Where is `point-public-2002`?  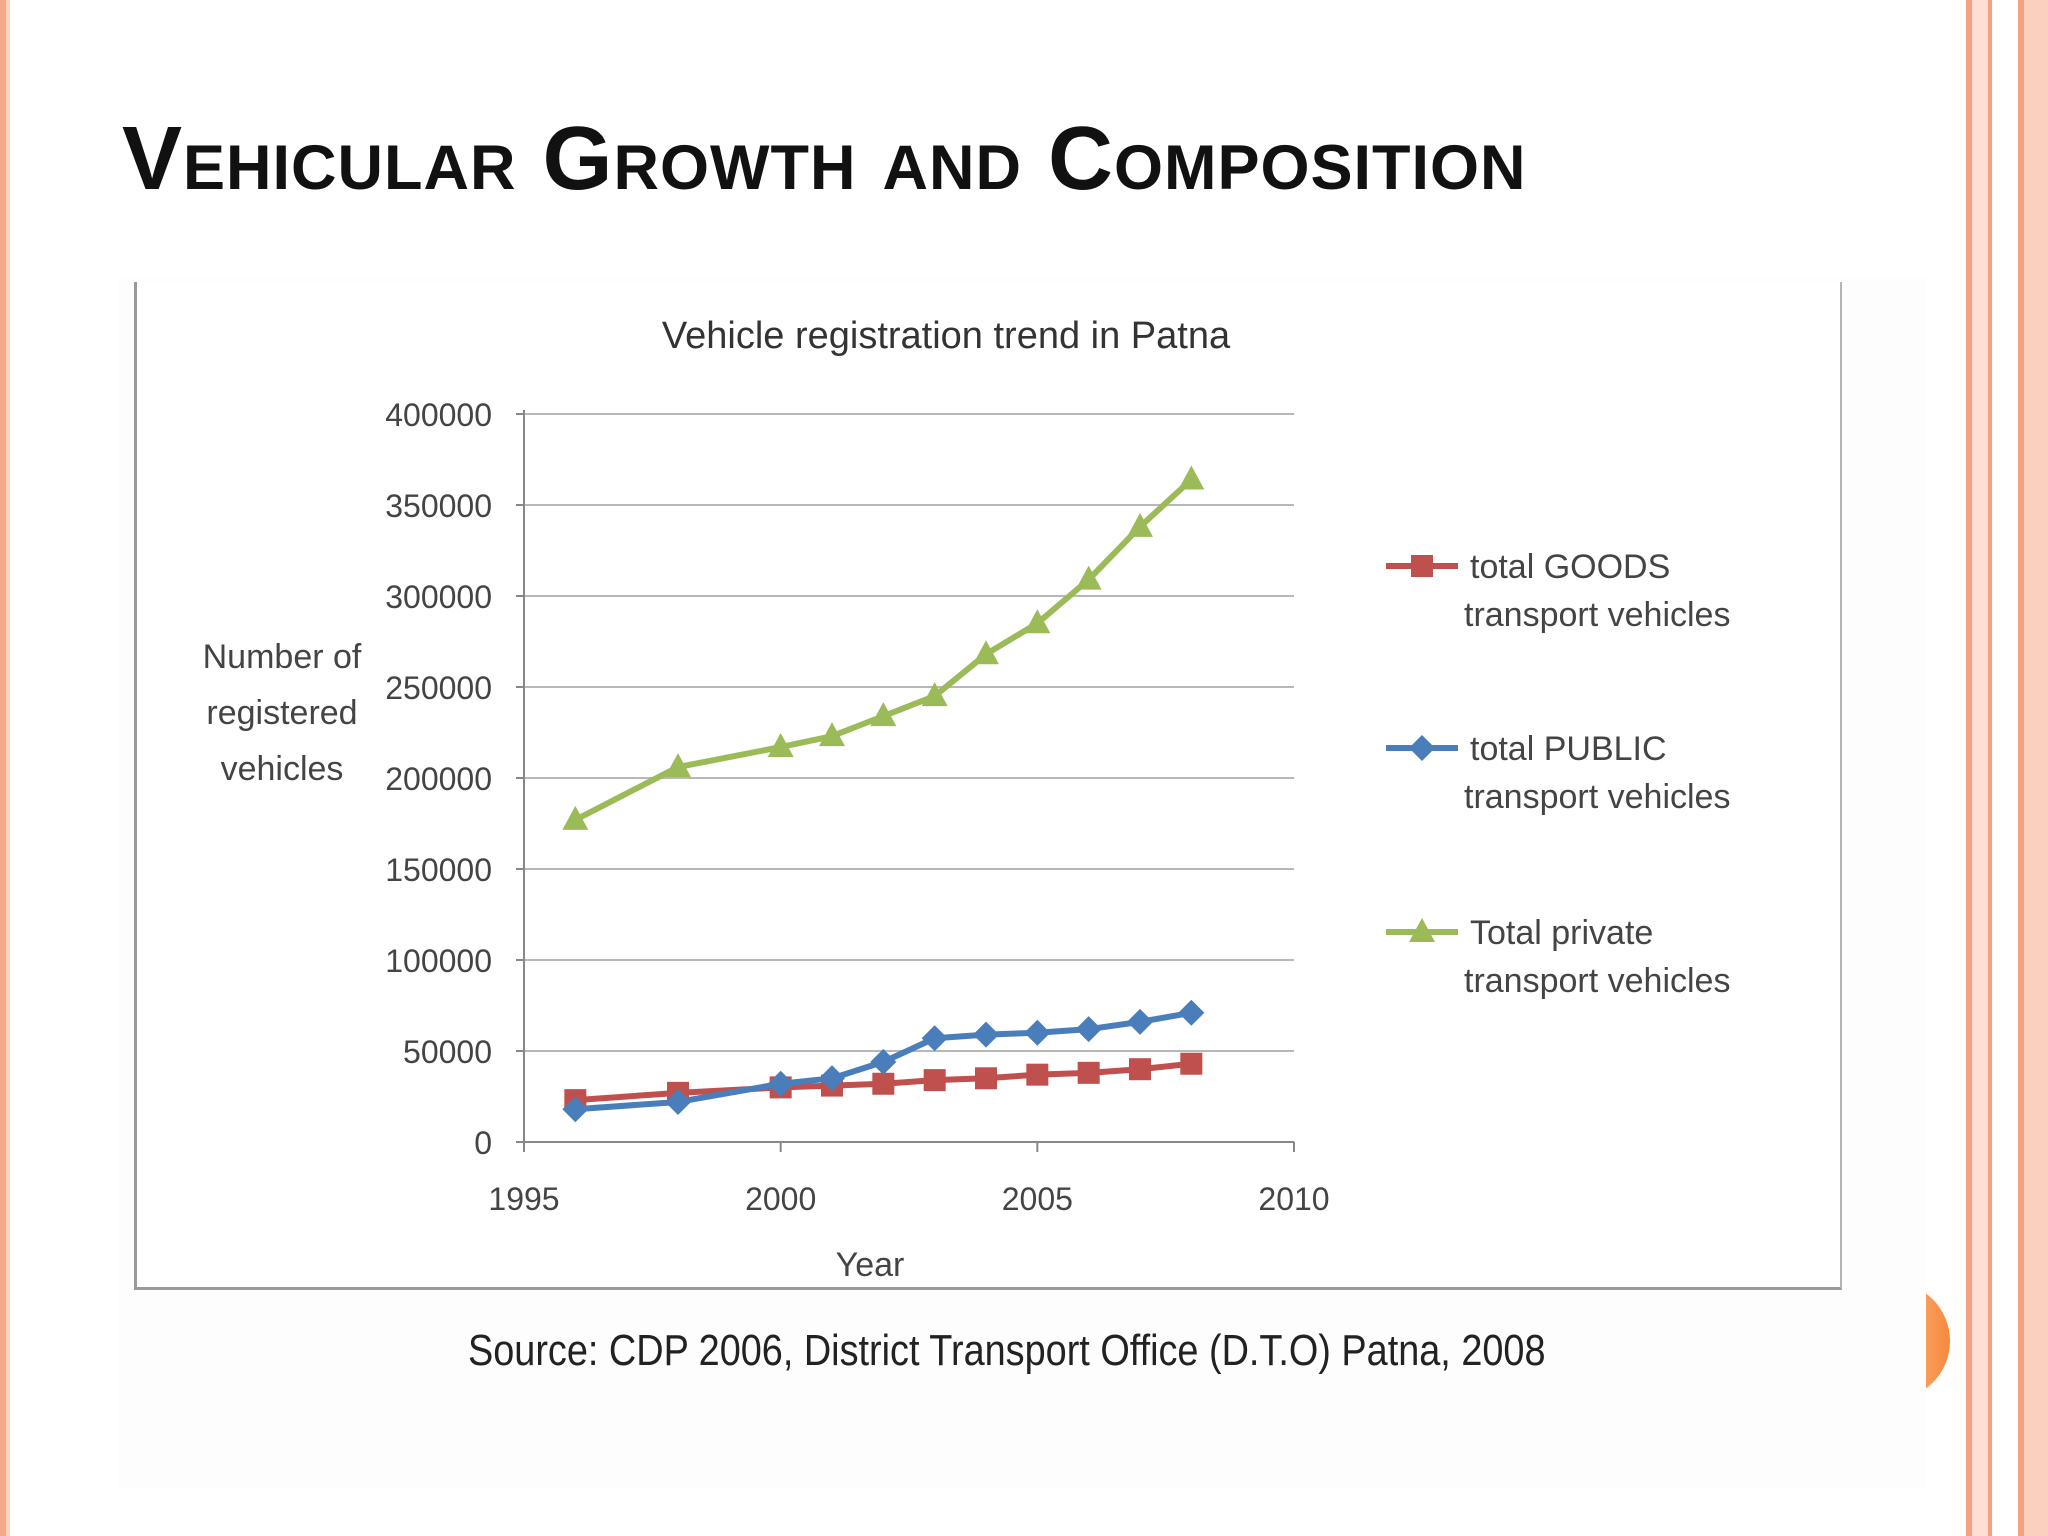 point-public-2002 is located at coordinates (883, 1061).